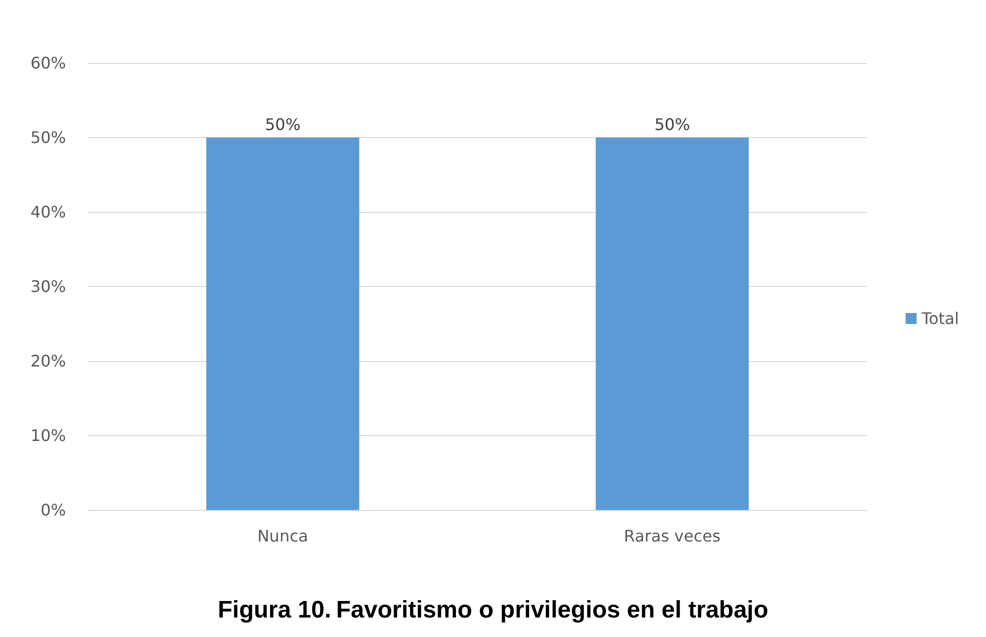 The image size is (986, 637). What do you see at coordinates (48, 286) in the screenshot?
I see `y-tick-label: 30%` at bounding box center [48, 286].